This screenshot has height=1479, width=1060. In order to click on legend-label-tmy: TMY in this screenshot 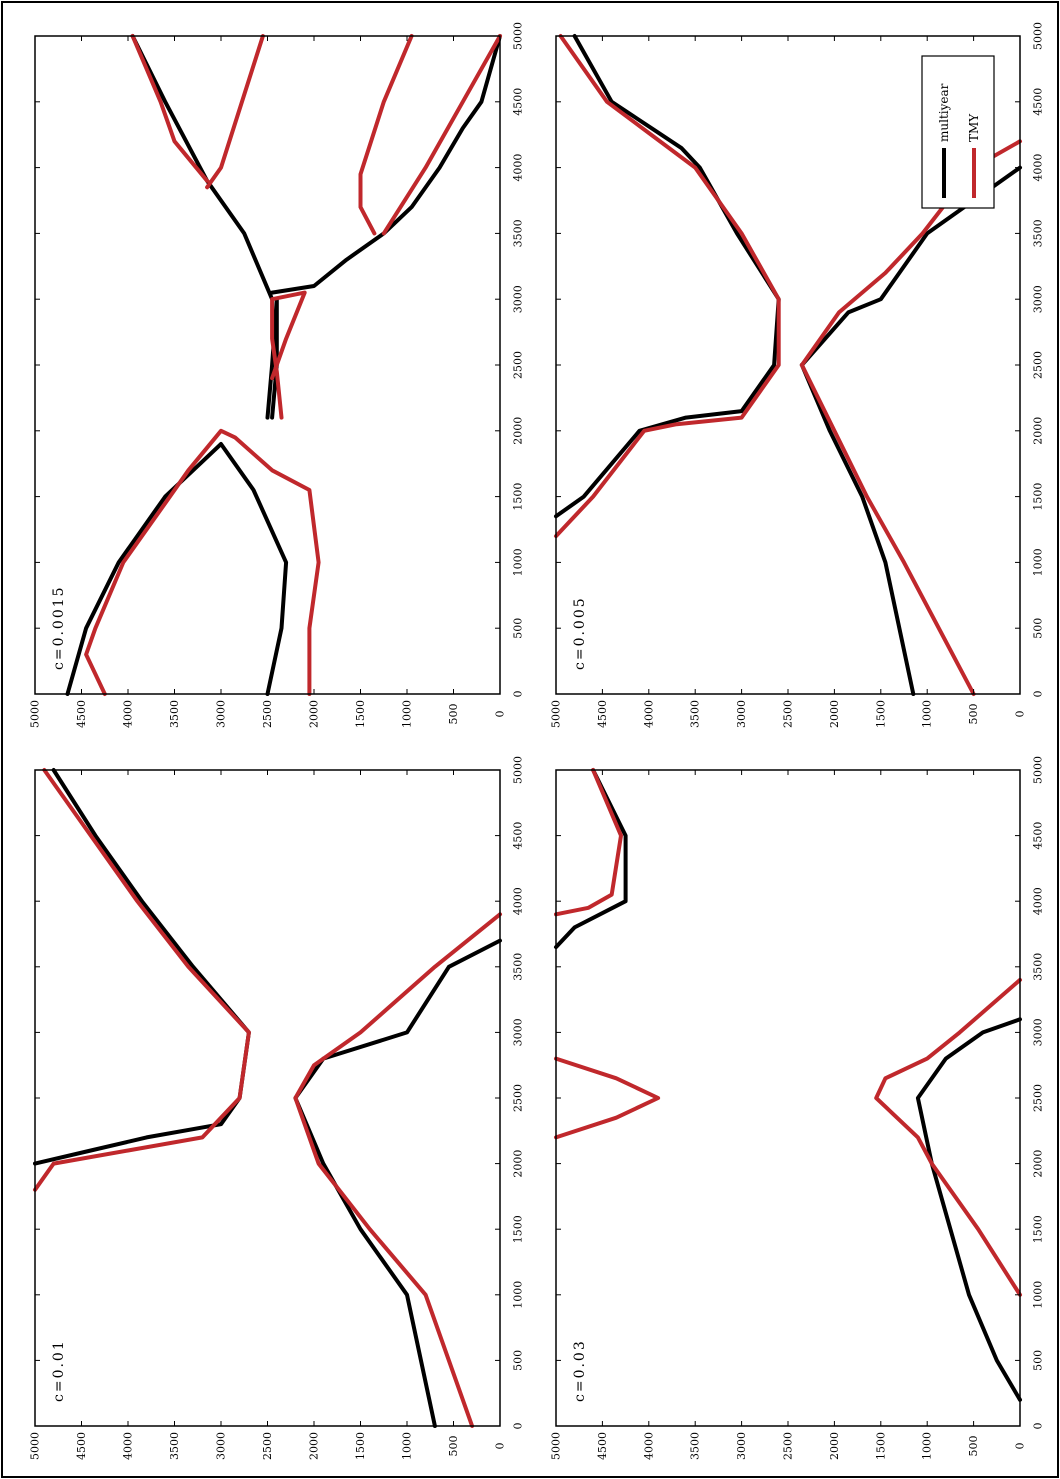, I will do `click(974, 127)`.